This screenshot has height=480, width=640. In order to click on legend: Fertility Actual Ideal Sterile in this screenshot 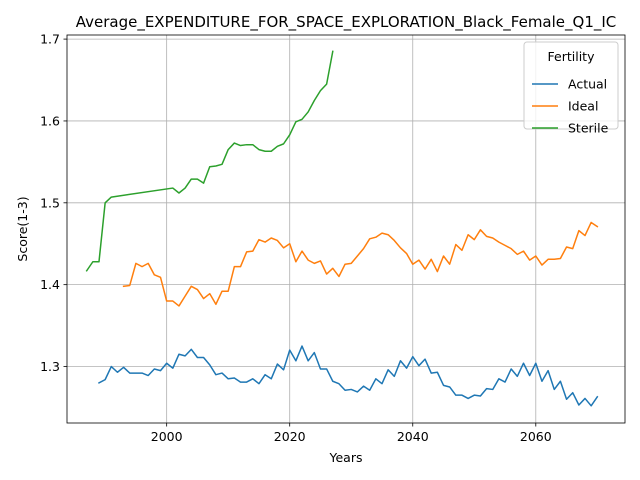, I will do `click(571, 88)`.